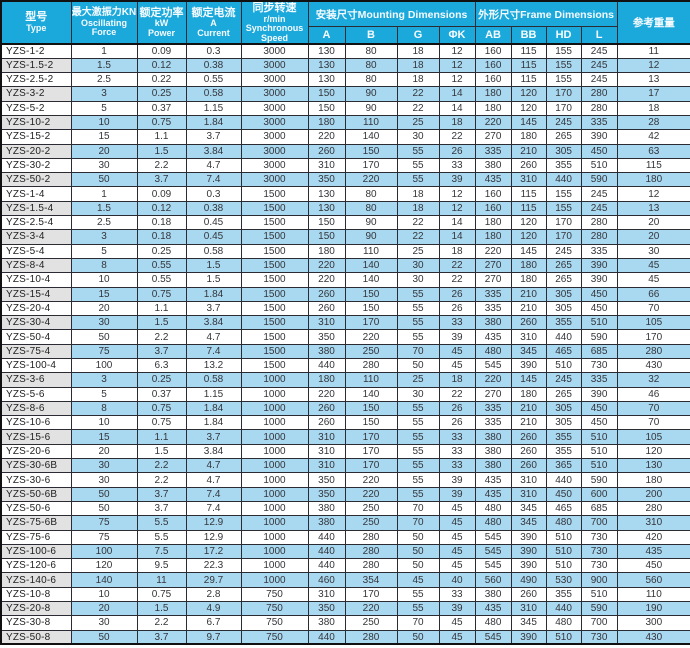  I want to click on header-col-B: B, so click(371, 35).